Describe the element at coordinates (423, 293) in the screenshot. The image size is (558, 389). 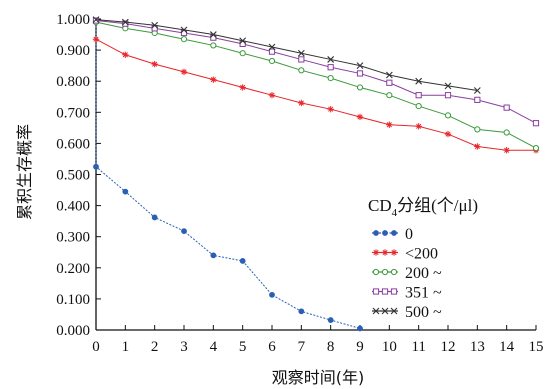
I see `legend-label: 351 ~` at that location.